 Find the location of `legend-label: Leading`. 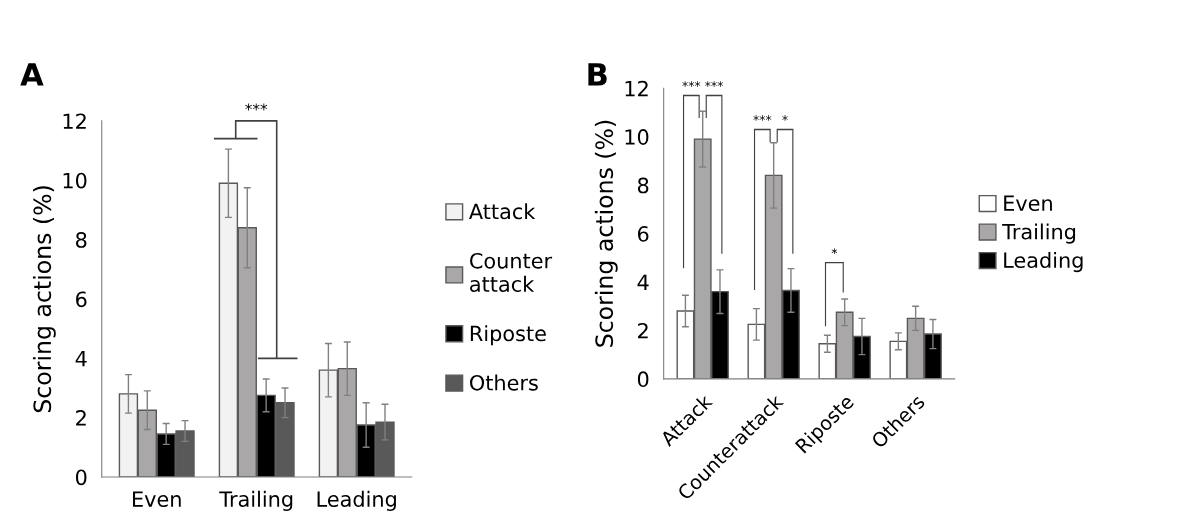

legend-label: Leading is located at coordinates (1043, 262).